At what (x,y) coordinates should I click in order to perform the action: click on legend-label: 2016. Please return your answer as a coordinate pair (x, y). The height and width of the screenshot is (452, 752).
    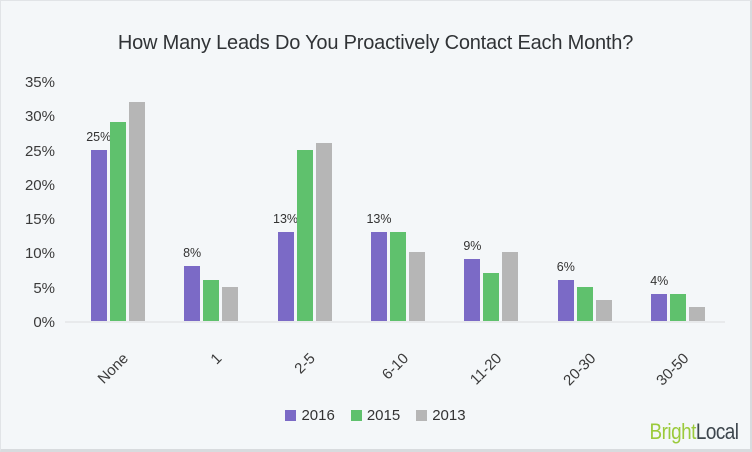
    Looking at the image, I should click on (318, 415).